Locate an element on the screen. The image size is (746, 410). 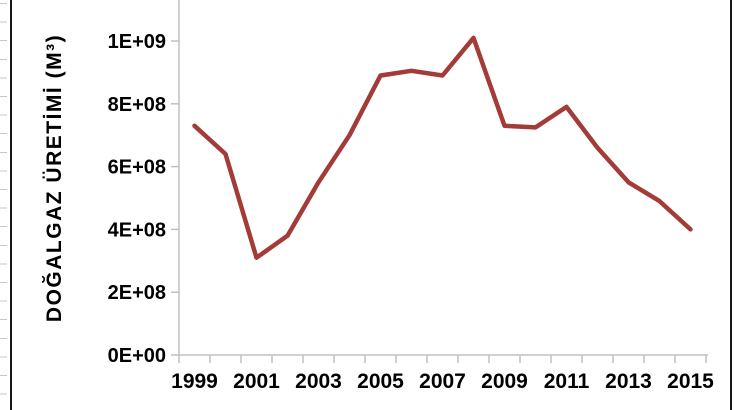
y-axis-title: DOĞALGAZ ÜRETİMİ (M³) is located at coordinates (54, 178).